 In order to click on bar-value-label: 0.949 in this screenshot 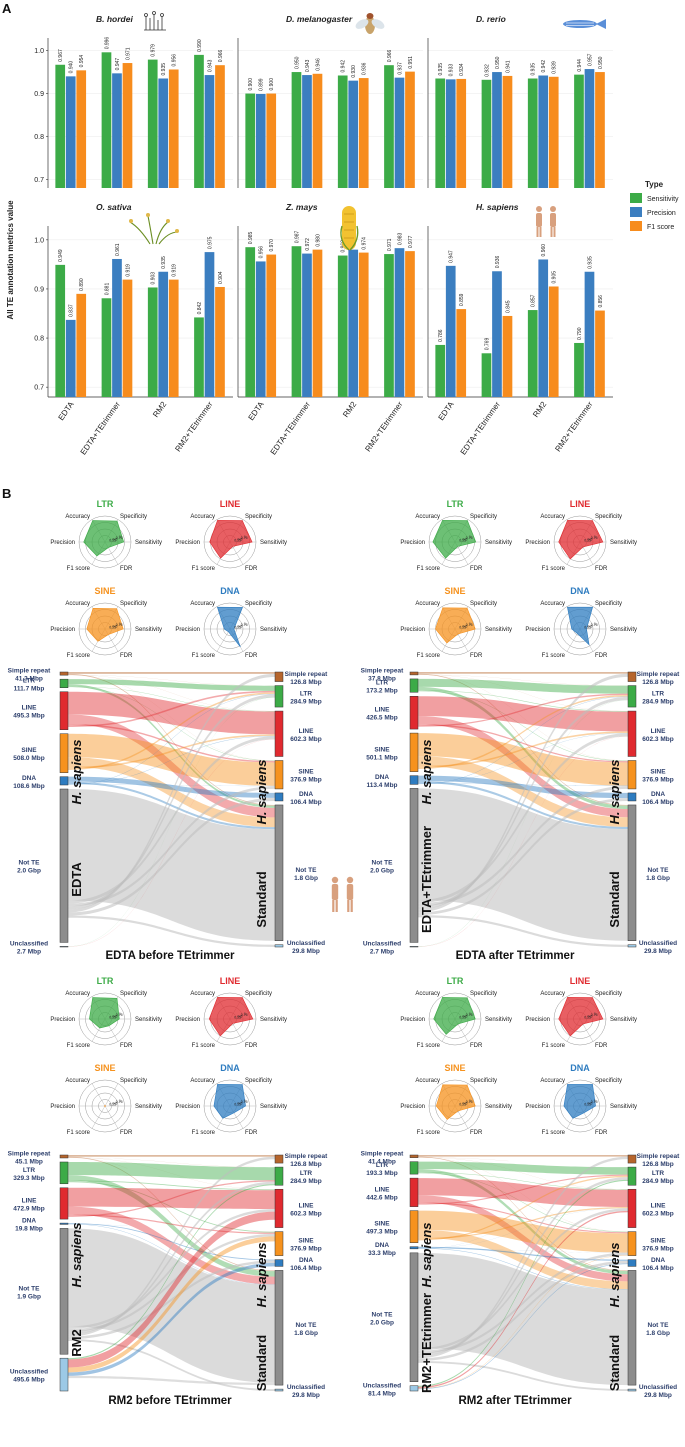, I will do `click(61, 255)`.